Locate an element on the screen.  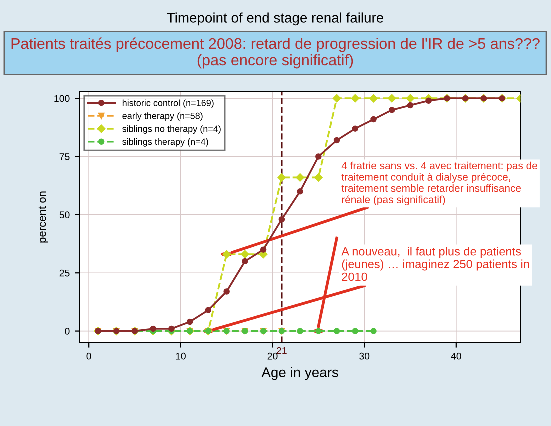
y-tick-label: 0 is located at coordinates (67, 331).